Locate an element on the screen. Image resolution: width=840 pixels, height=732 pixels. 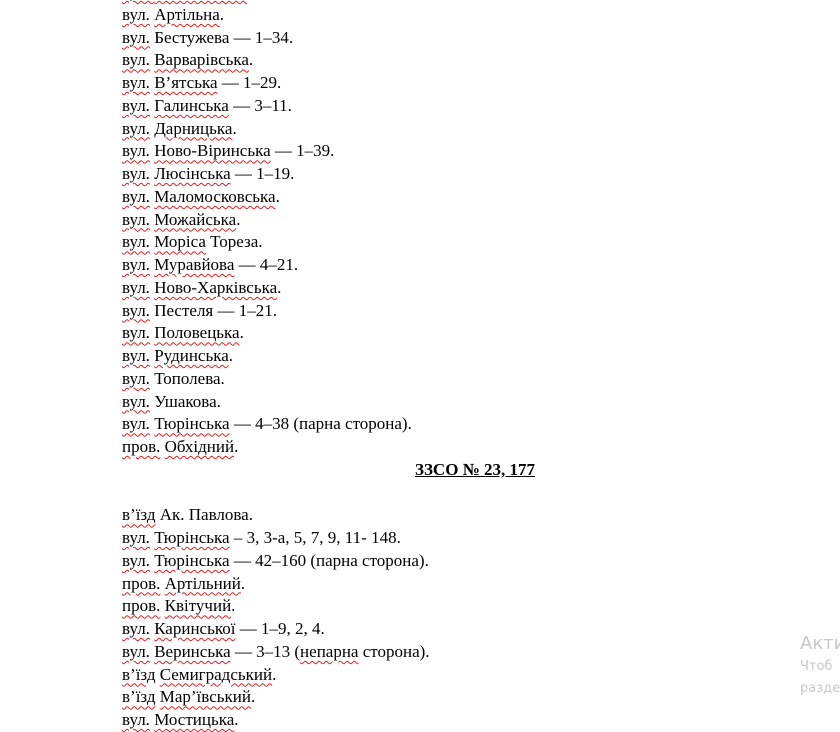
street-line: пров. Квітучий. is located at coordinates (328, 606).